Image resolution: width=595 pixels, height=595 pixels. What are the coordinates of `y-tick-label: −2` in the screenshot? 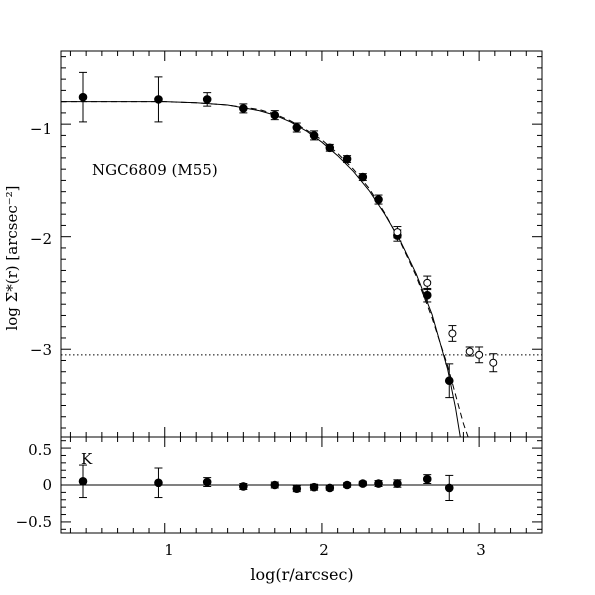 It's located at (41, 239).